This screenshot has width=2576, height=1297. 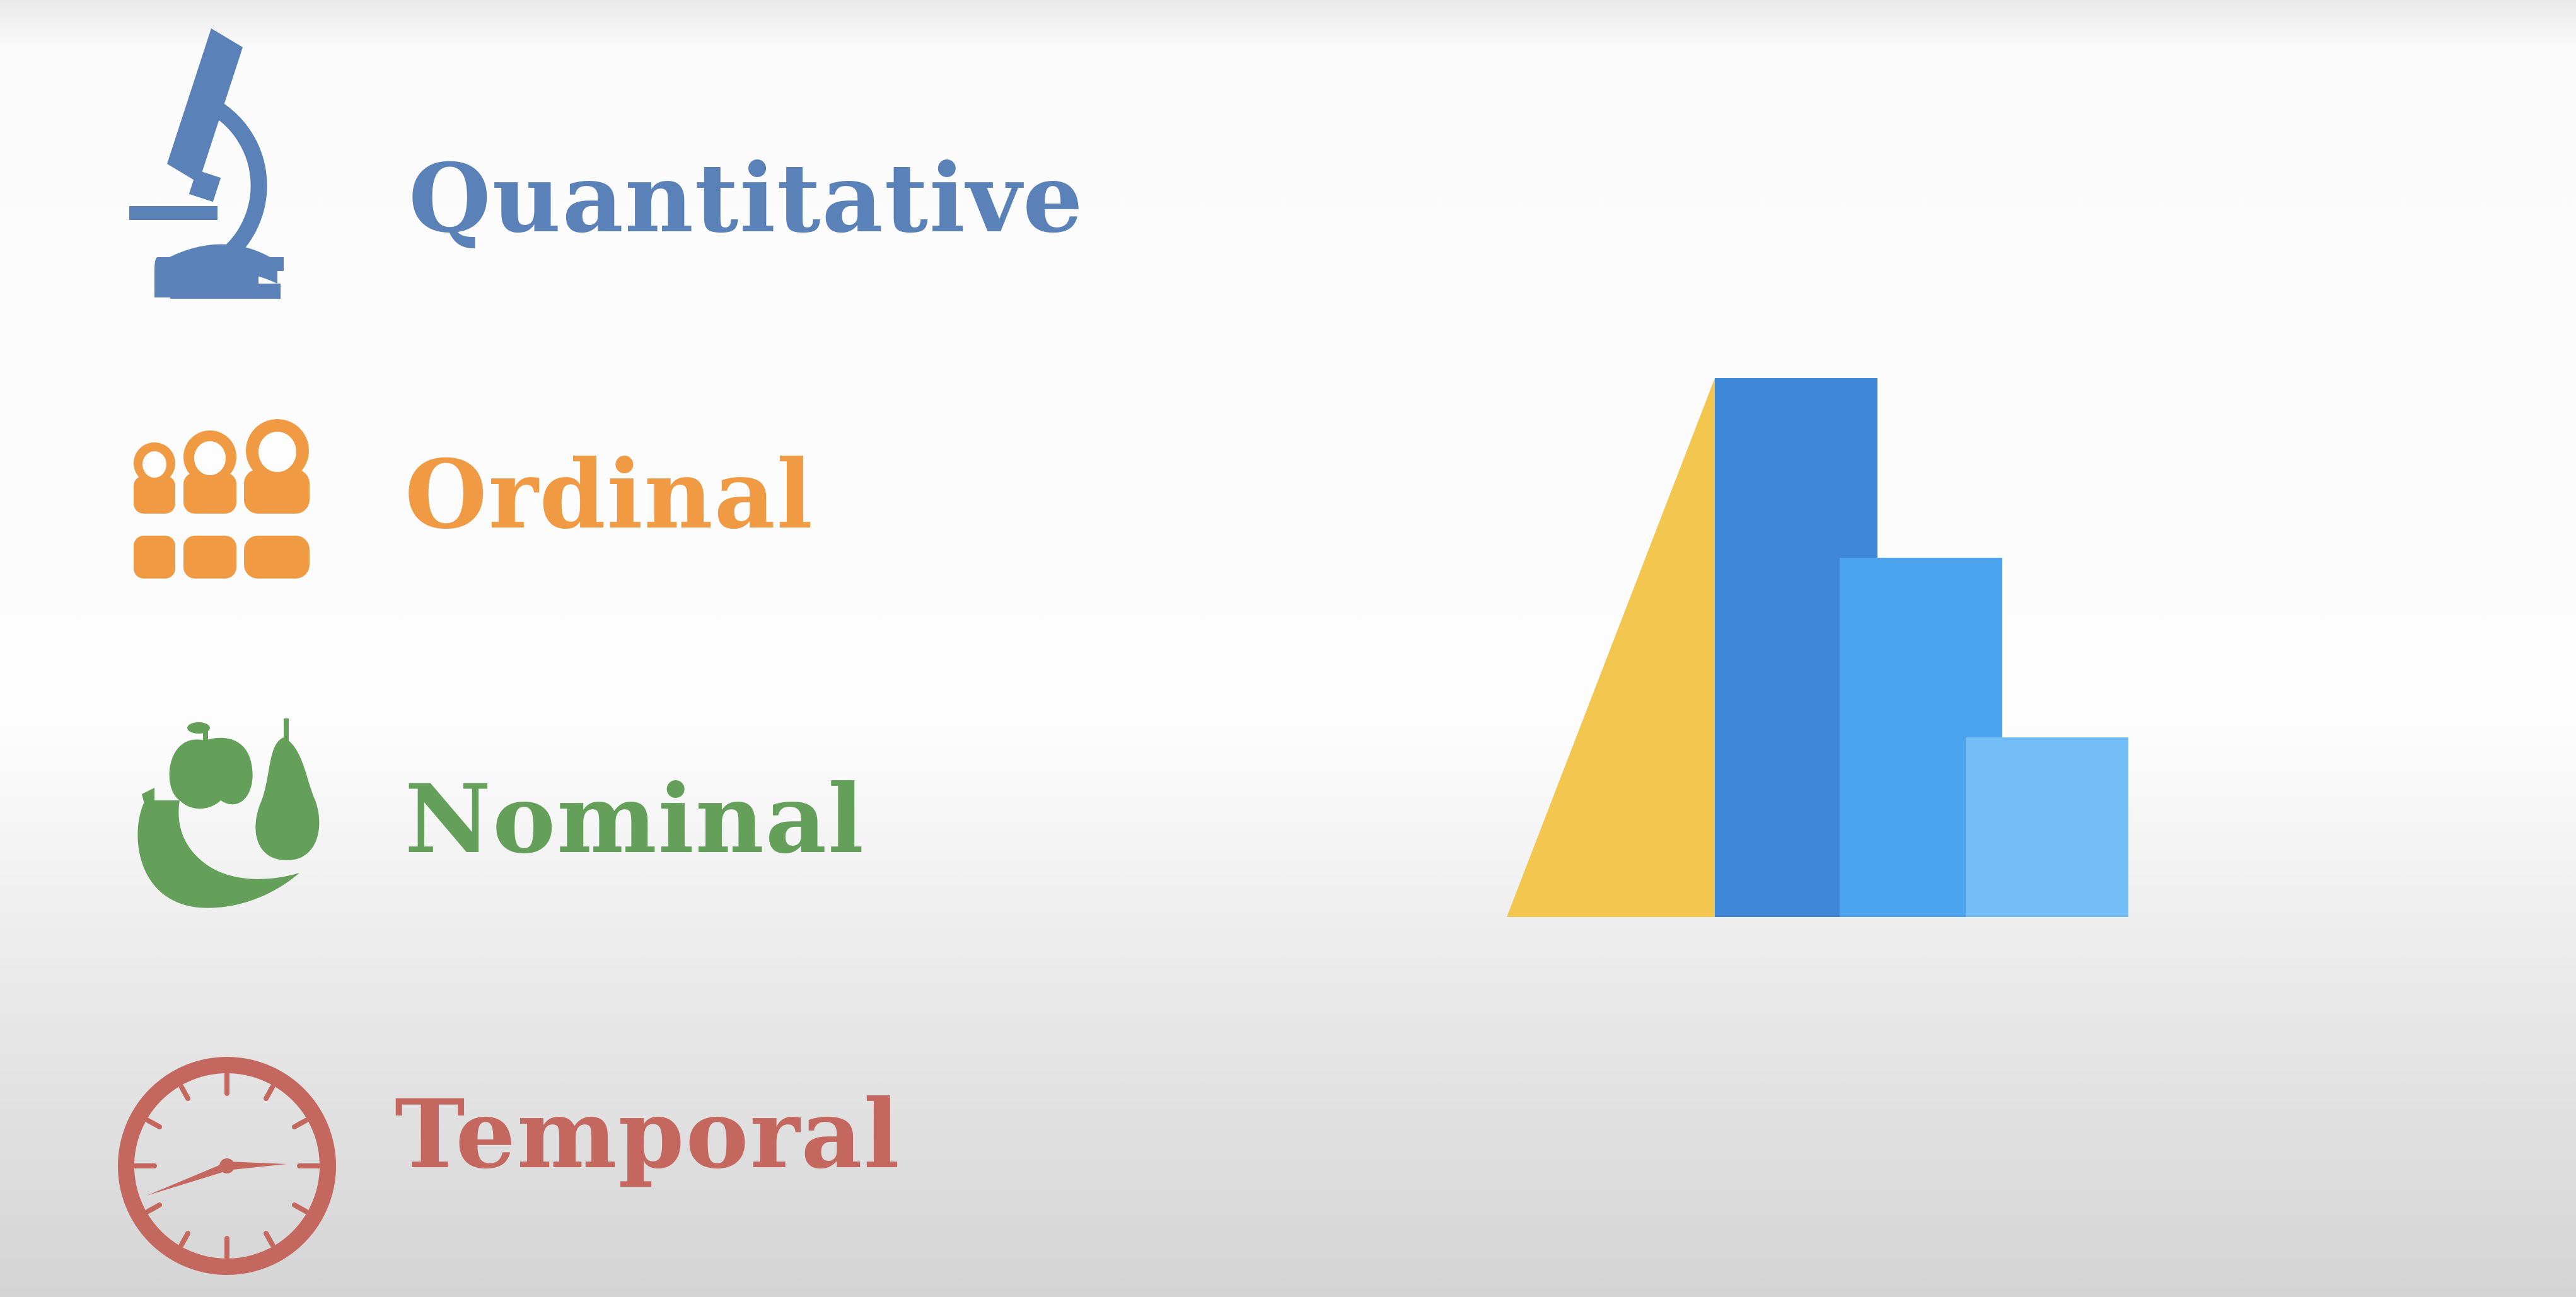 I want to click on category-nominal: Nominal, so click(x=630, y=828).